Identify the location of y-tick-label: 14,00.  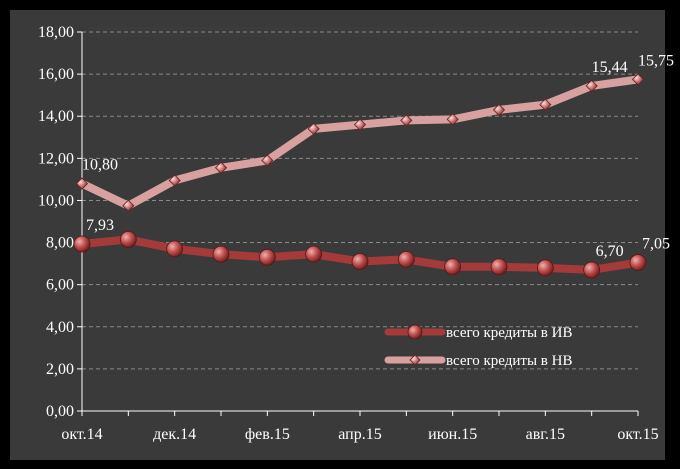
(56, 116).